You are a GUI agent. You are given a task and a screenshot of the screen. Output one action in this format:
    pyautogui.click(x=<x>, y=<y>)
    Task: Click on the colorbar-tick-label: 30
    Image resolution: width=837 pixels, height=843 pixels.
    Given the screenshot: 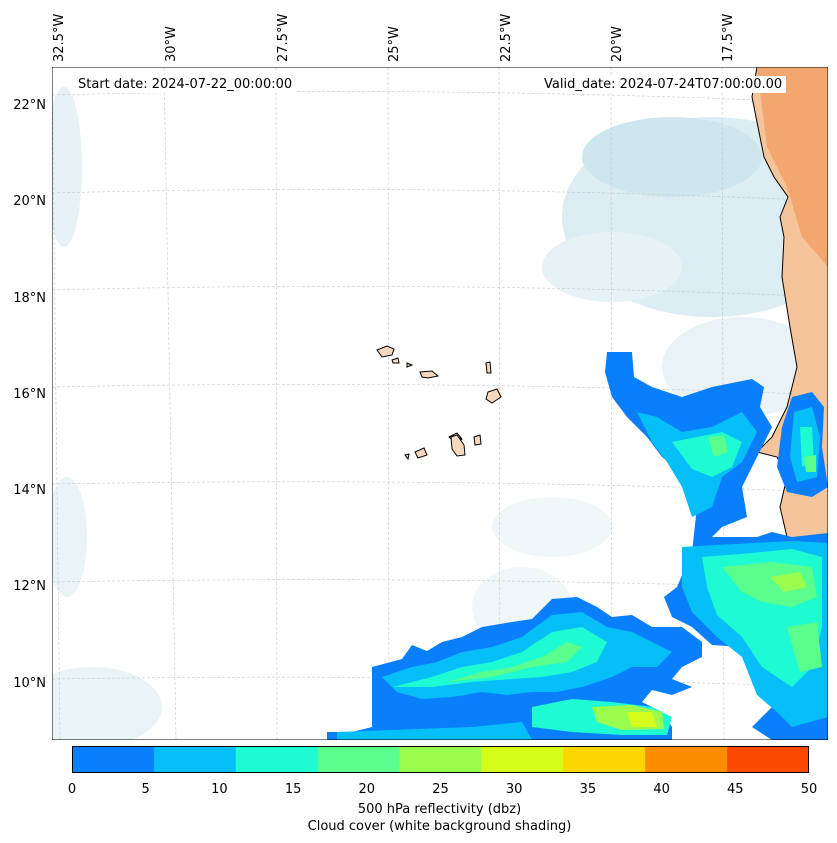 What is the action you would take?
    pyautogui.click(x=514, y=789)
    